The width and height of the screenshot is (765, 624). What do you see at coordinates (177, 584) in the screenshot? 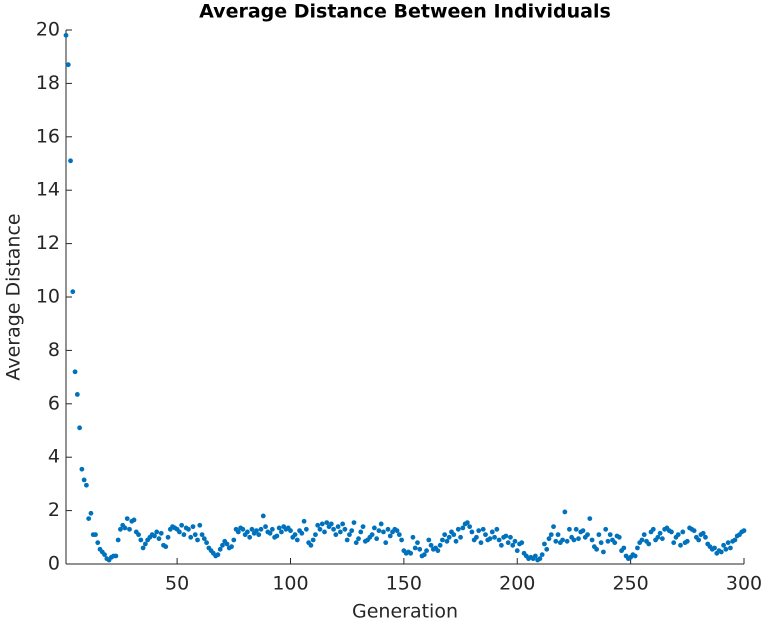
I see `x-tick-label: 50` at bounding box center [177, 584].